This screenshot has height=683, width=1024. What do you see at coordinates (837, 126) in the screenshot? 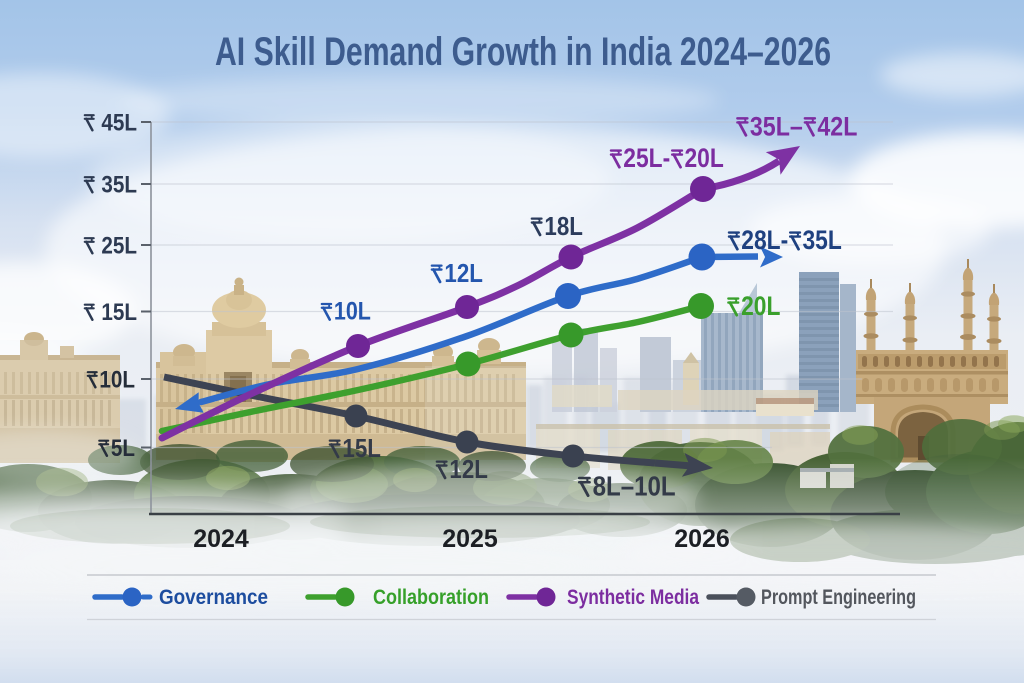
I see `svg-text: 42L` at bounding box center [837, 126].